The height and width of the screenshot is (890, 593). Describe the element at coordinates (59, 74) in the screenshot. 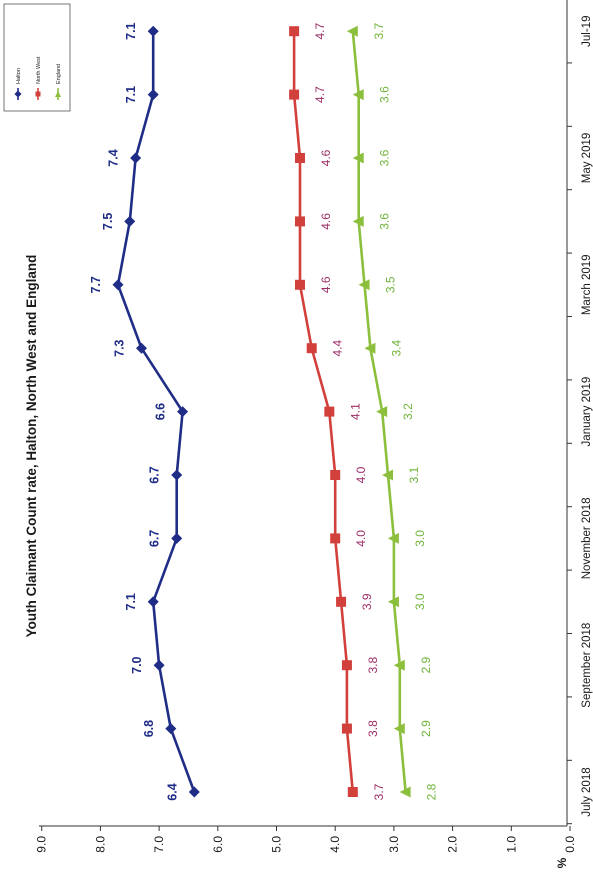

I see `legend-label-england: England` at that location.